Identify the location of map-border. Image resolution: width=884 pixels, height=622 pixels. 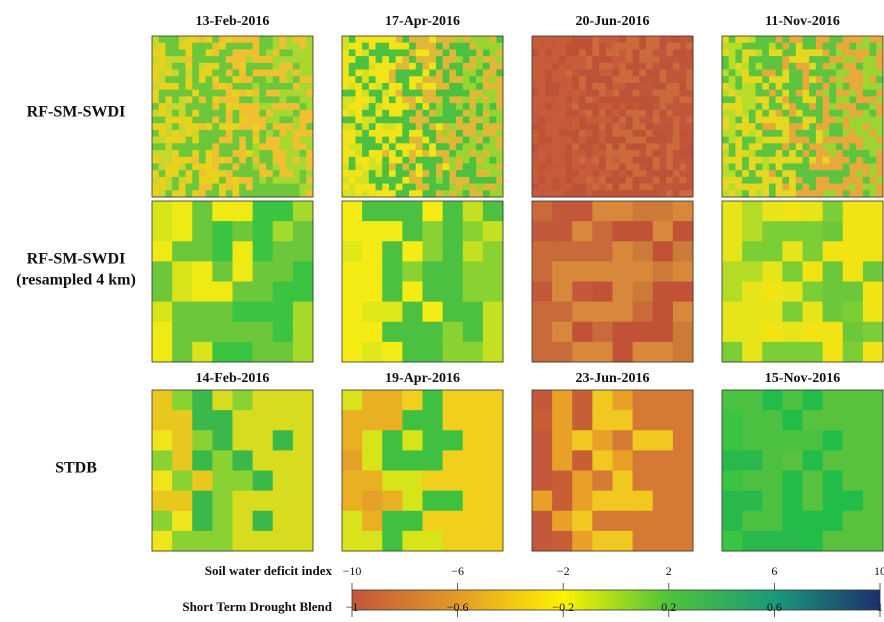
(802, 281).